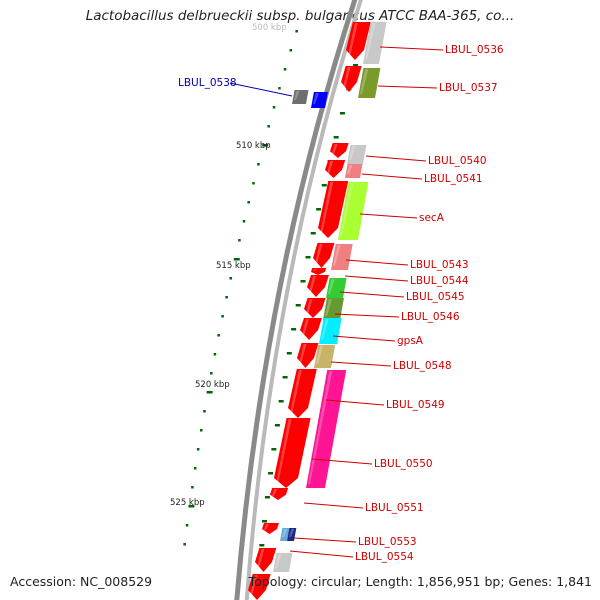 This screenshot has height=600, width=600. What do you see at coordinates (233, 266) in the screenshot?
I see `scale-label: 515 kbp` at bounding box center [233, 266].